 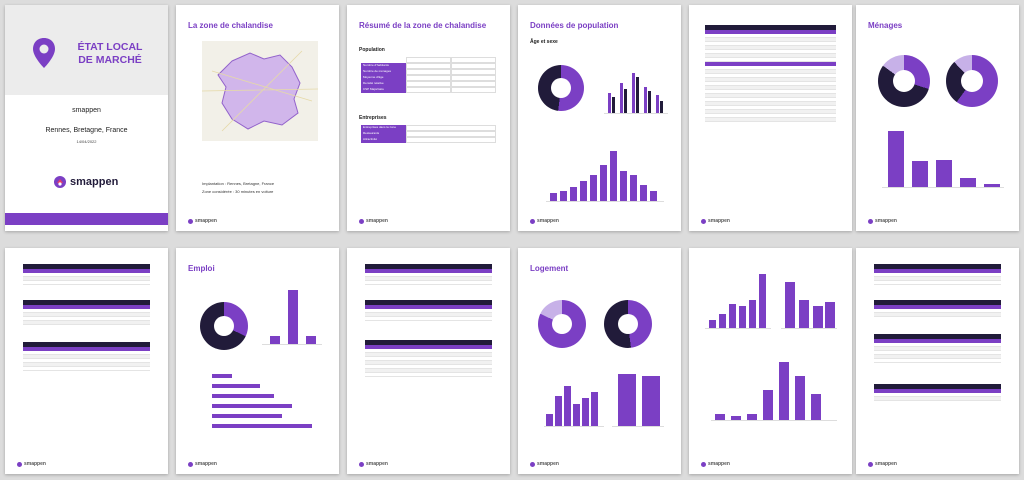 I want to click on cover-date: 14/04/2022, so click(x=86, y=141).